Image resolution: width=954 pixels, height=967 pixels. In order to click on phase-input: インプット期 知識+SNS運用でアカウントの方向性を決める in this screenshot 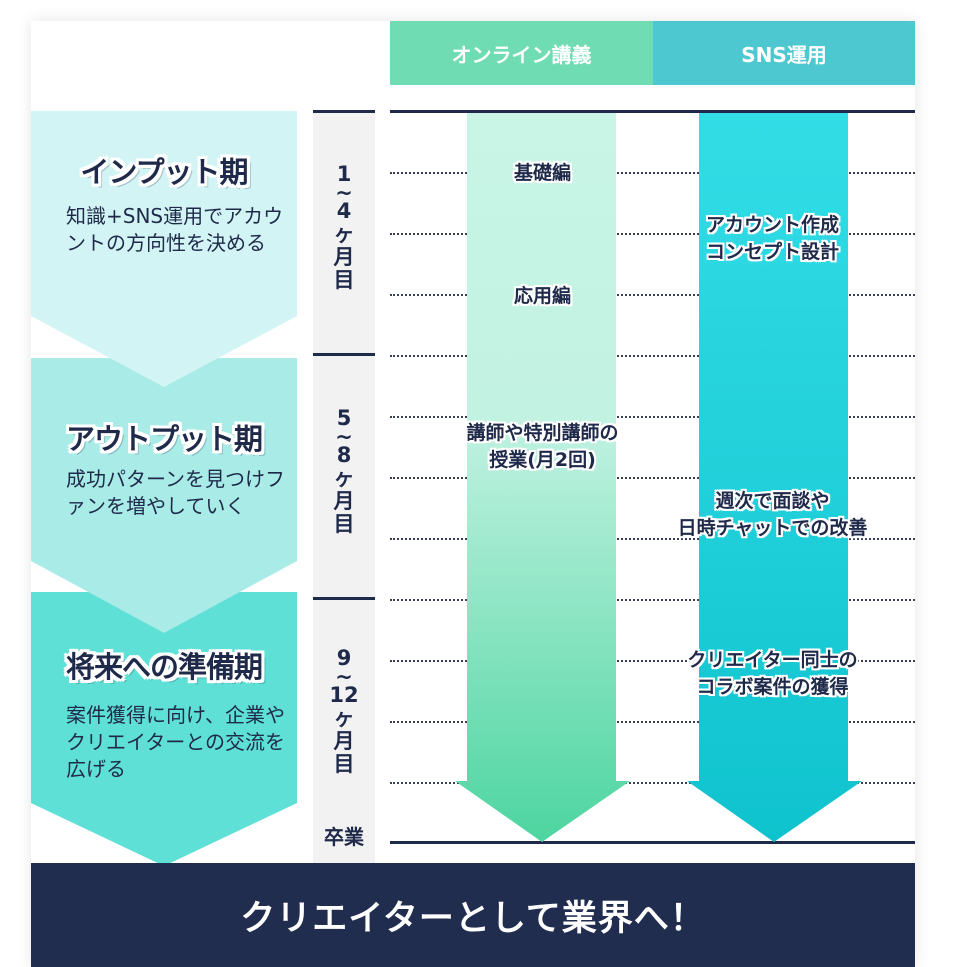, I will do `click(164, 249)`.